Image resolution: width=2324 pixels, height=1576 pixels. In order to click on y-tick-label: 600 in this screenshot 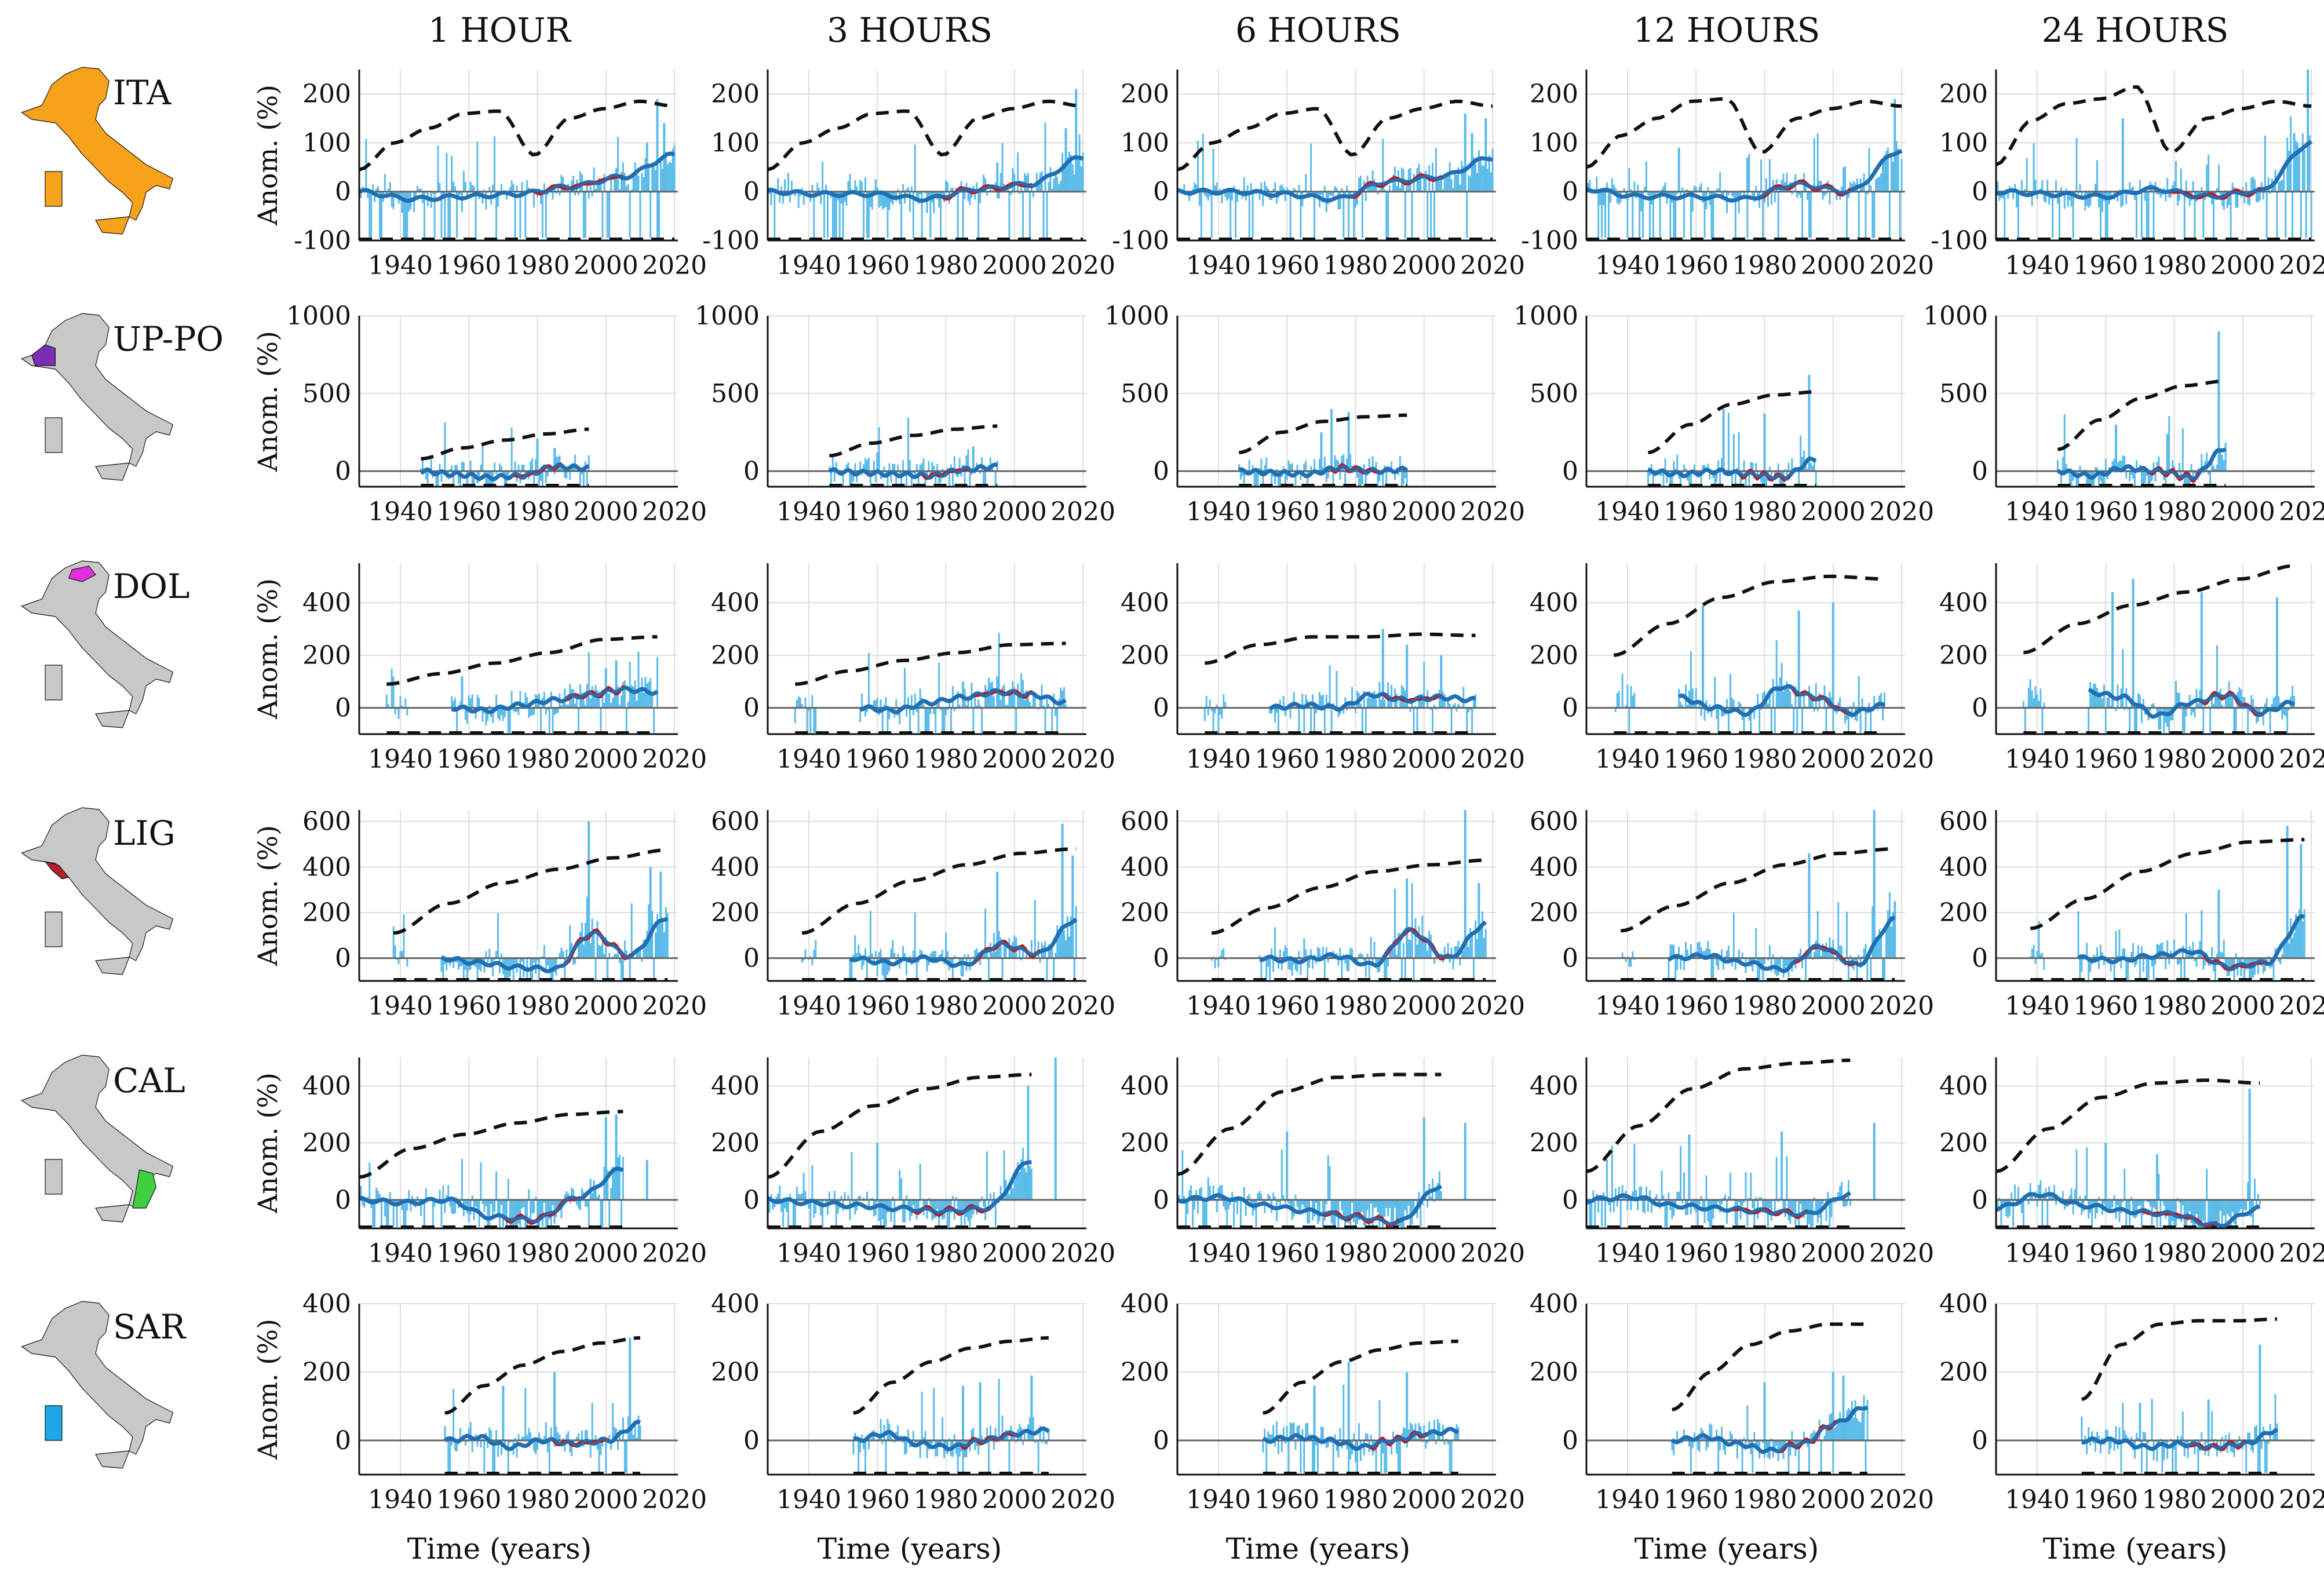, I will do `click(1963, 822)`.